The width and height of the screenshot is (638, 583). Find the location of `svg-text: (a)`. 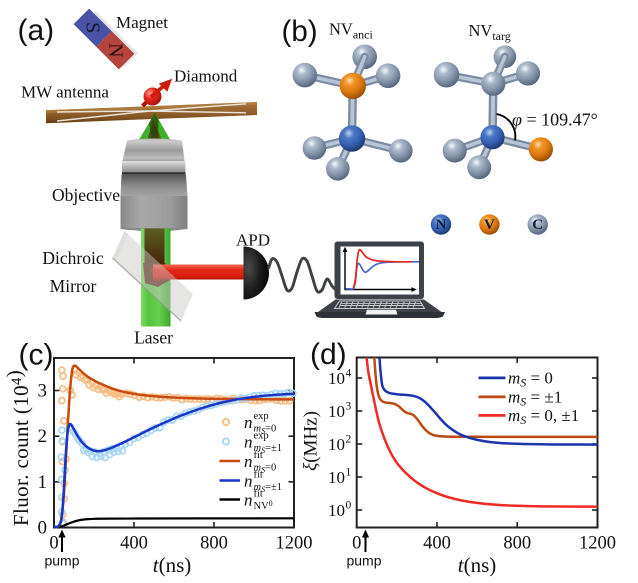

svg-text: (a) is located at coordinates (36, 30).